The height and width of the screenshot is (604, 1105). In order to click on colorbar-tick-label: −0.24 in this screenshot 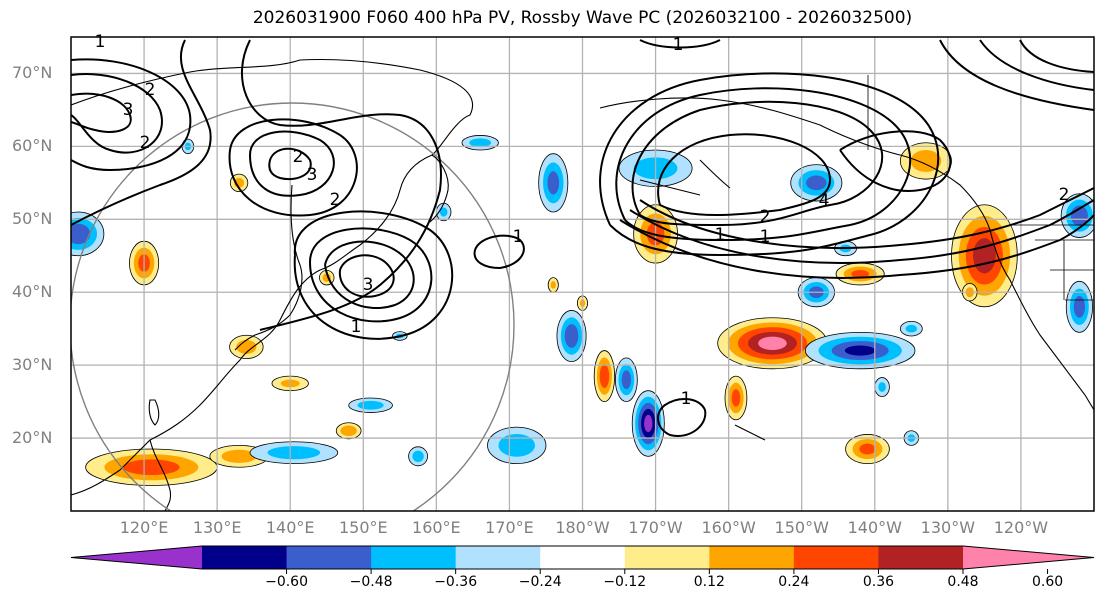, I will do `click(540, 582)`.